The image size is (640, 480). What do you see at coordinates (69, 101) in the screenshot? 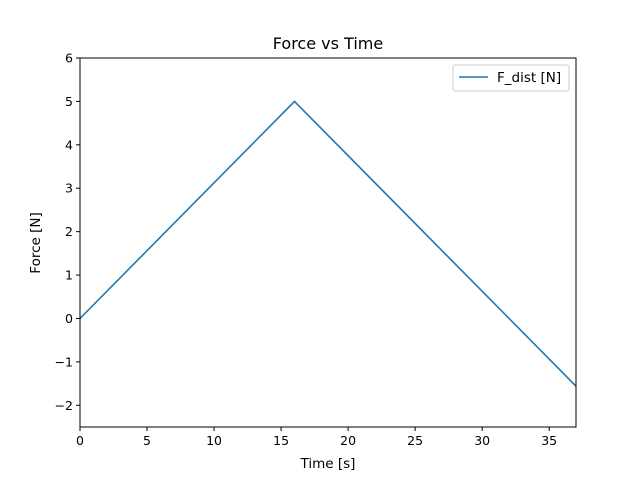
I see `y-tick-label: 5` at bounding box center [69, 101].